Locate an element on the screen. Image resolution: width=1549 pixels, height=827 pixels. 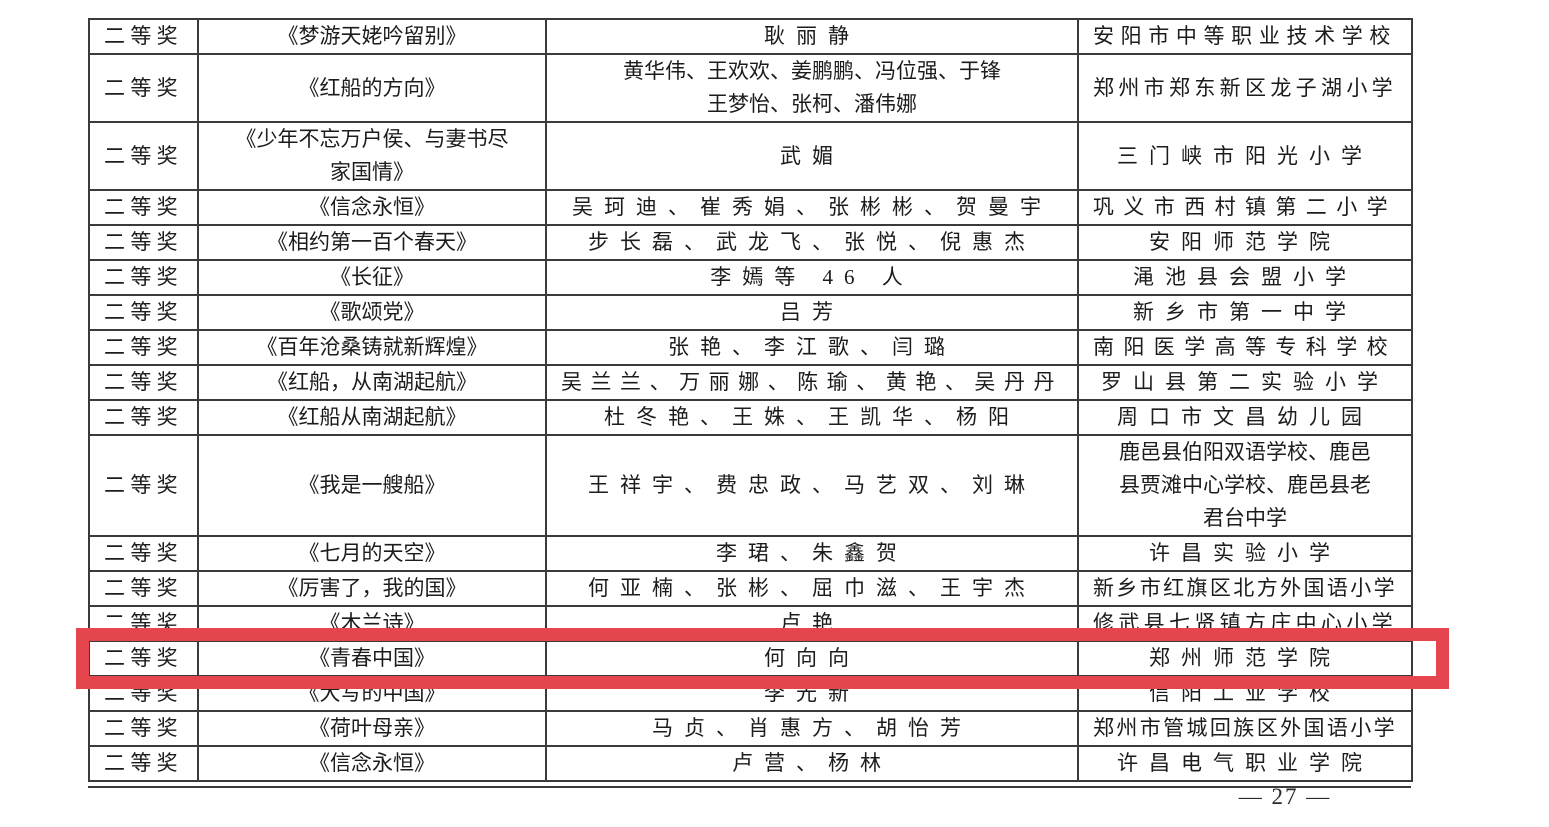
authors-cell: 卢营、杨林 is located at coordinates (812, 763).